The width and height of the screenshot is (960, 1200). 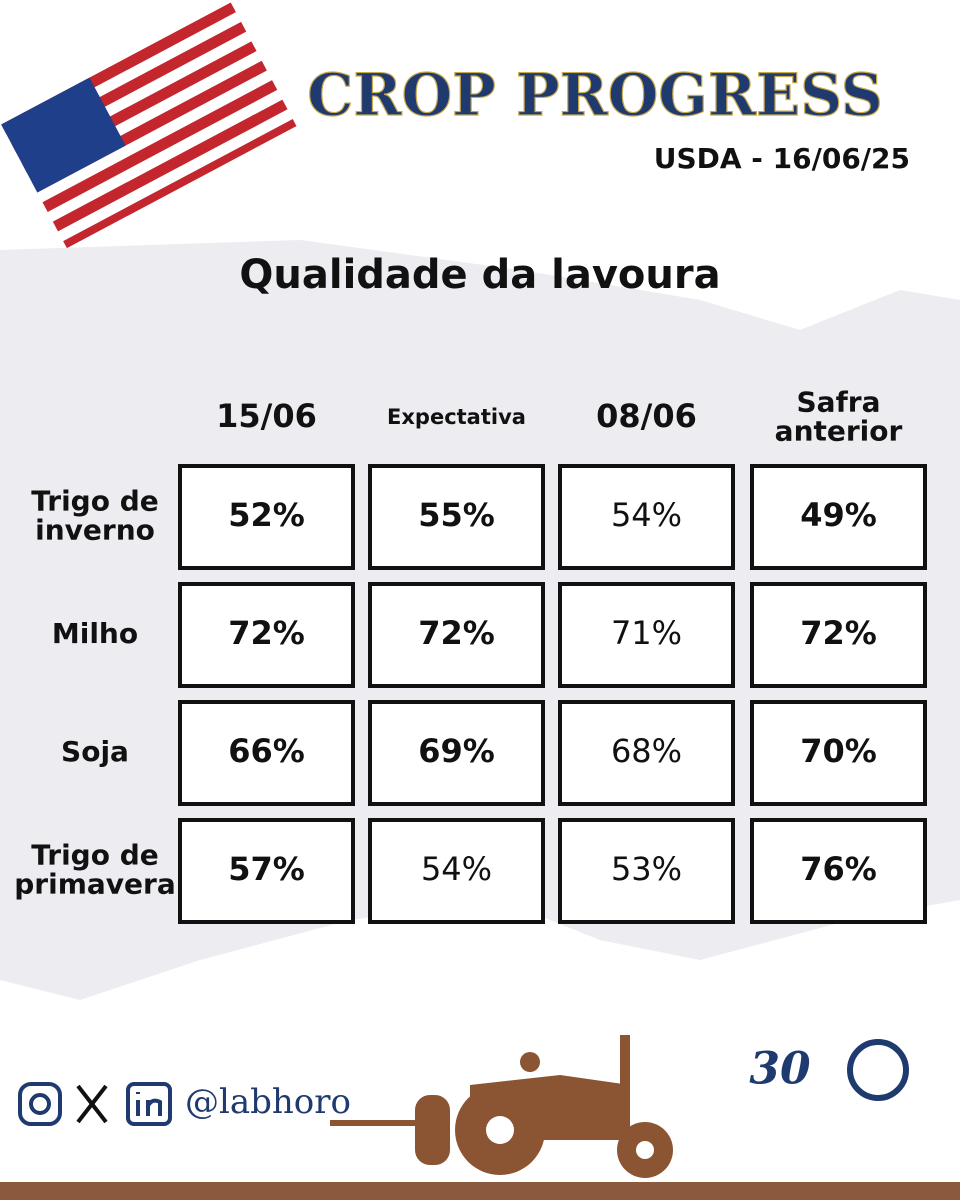 I want to click on cell-value: 55%, so click(x=456, y=515).